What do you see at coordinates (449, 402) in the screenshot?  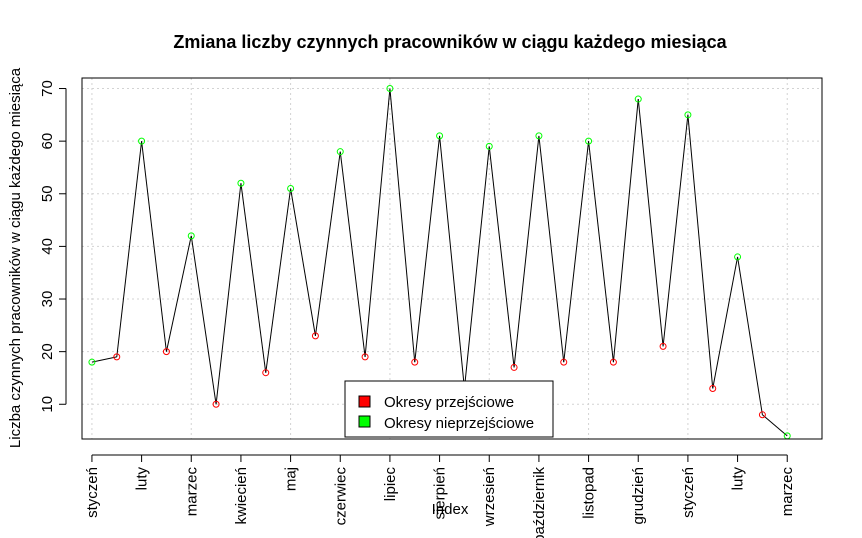 I see `legend-label-transitional: Okresy przejściowe` at bounding box center [449, 402].